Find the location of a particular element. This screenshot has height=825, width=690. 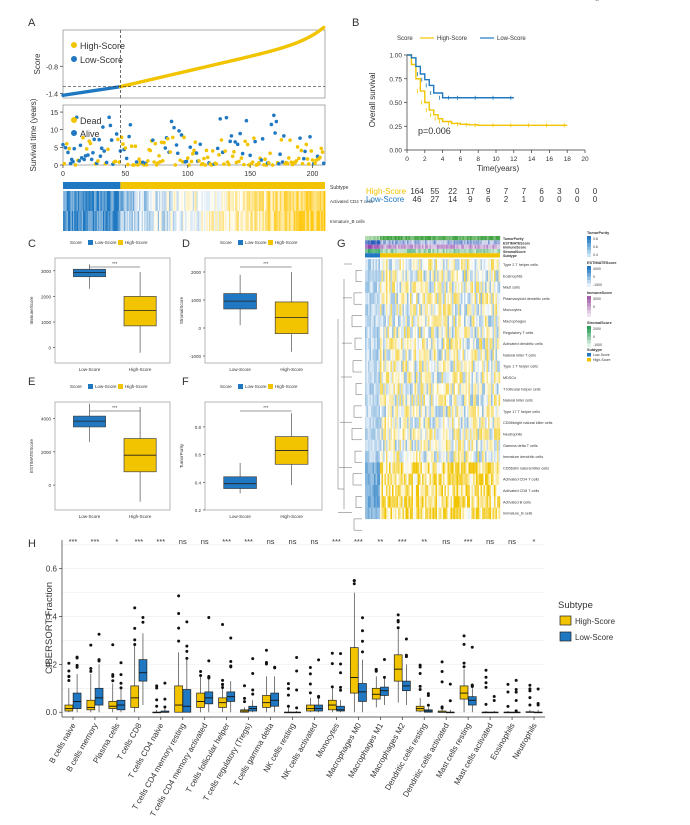

heatmap-legend-tick: 0 is located at coordinates (594, 337).